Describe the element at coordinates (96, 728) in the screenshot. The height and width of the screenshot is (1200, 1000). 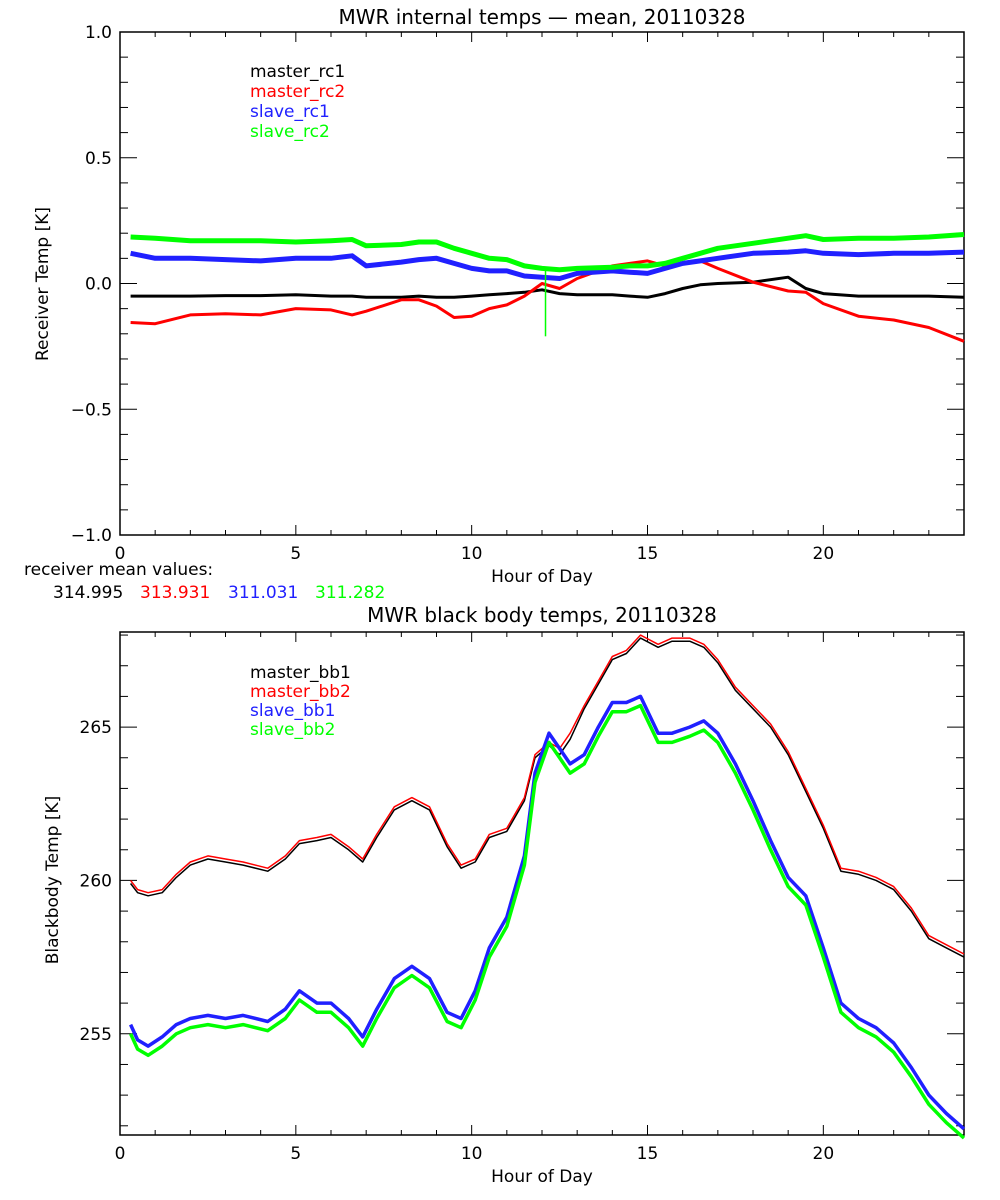
I see `y-tick-label: 265` at that location.